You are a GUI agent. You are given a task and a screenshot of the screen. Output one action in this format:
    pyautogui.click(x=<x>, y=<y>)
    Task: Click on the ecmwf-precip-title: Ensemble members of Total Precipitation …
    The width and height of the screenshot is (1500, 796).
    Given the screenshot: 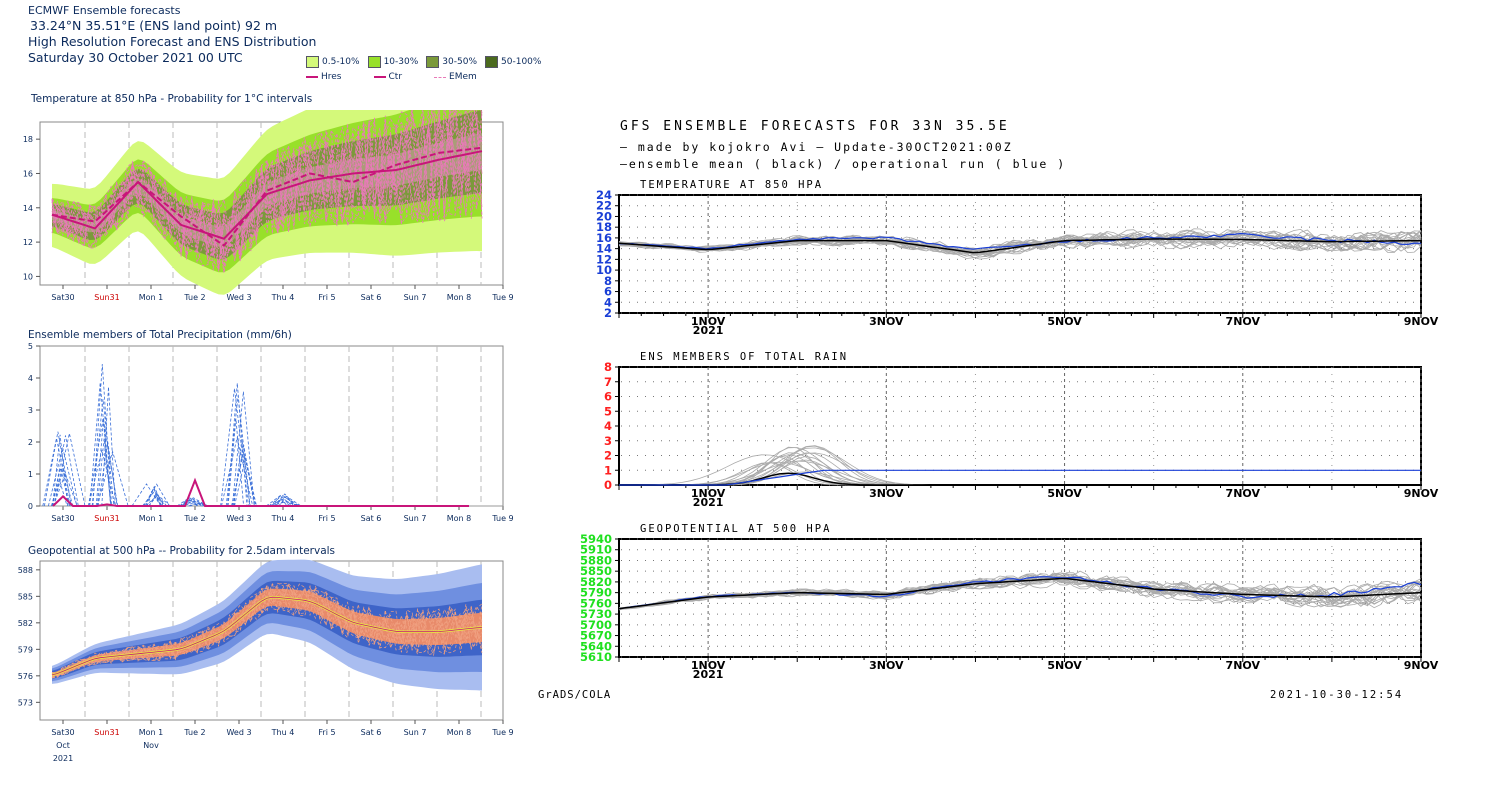 What is the action you would take?
    pyautogui.click(x=160, y=335)
    